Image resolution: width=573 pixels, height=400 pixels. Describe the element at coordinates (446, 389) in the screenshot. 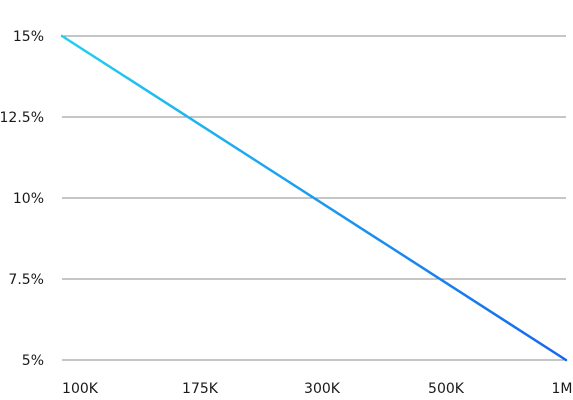

I see `x-tick-label: 500K` at that location.